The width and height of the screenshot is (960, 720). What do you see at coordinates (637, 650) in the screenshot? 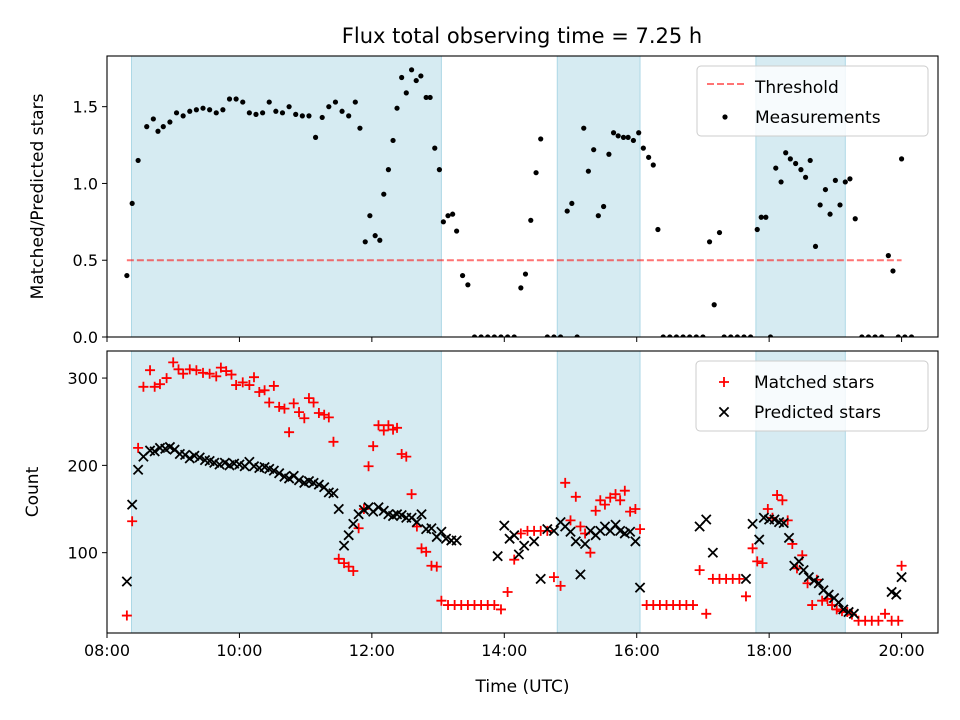
I see `x-tick-label: 16:00` at bounding box center [637, 650].